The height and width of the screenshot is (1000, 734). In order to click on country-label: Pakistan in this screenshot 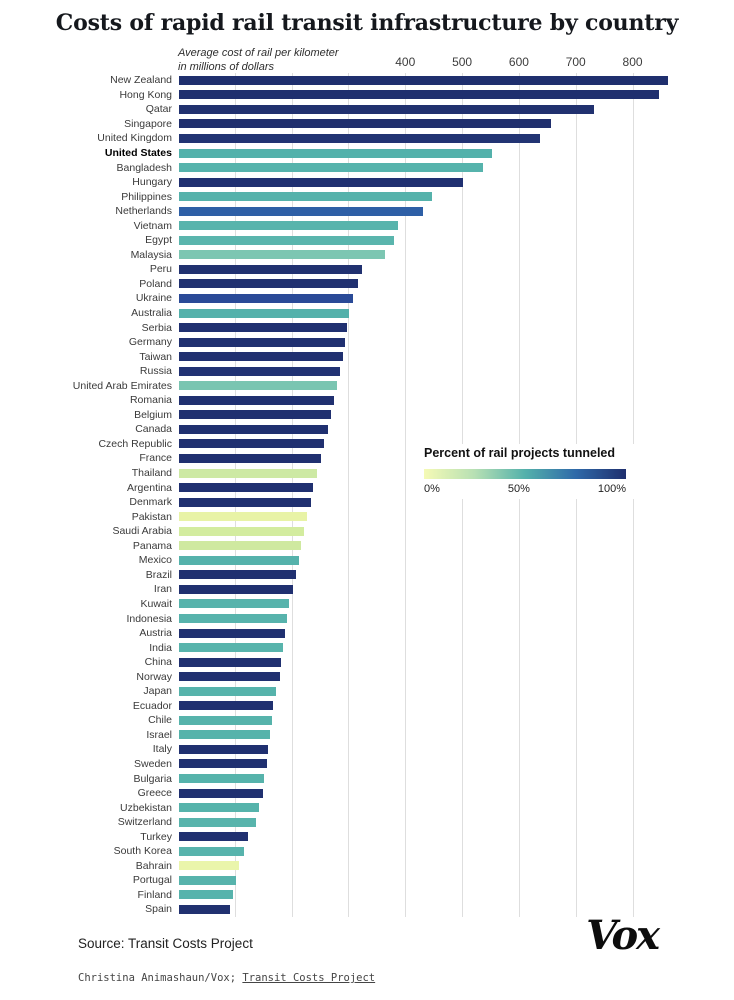, I will do `click(151, 516)`.